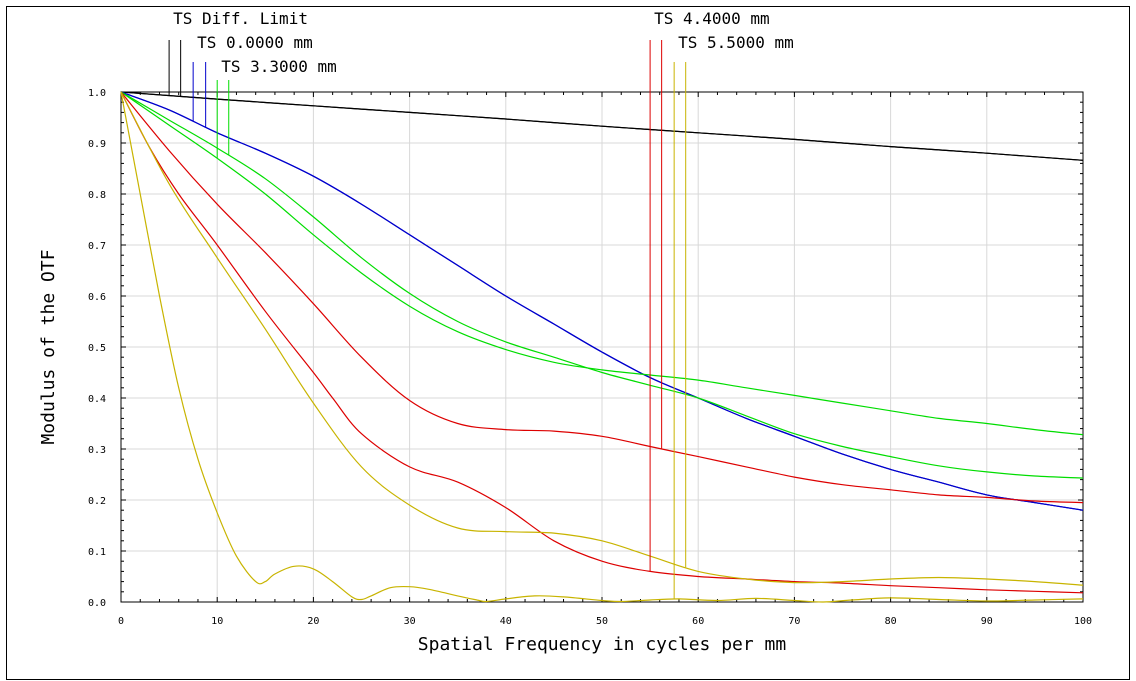 The width and height of the screenshot is (1136, 681). What do you see at coordinates (794, 621) in the screenshot?
I see `x-tick-label: 70` at bounding box center [794, 621].